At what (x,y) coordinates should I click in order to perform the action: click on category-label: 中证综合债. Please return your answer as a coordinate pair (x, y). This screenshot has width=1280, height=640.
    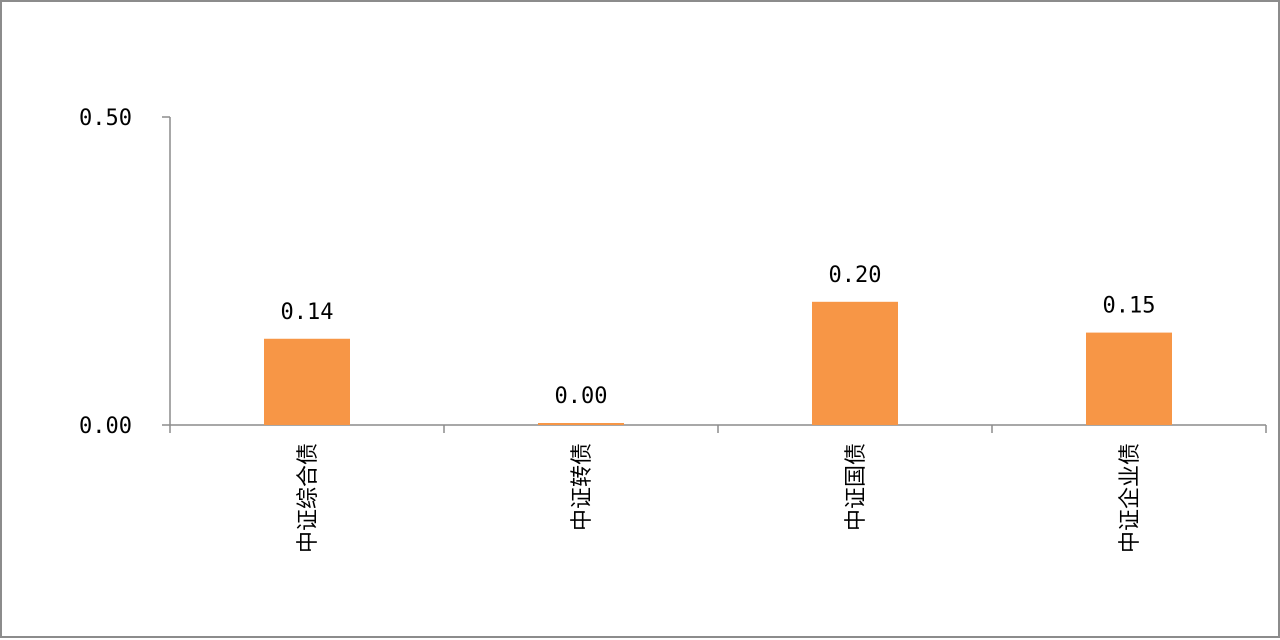
    Looking at the image, I should click on (308, 498).